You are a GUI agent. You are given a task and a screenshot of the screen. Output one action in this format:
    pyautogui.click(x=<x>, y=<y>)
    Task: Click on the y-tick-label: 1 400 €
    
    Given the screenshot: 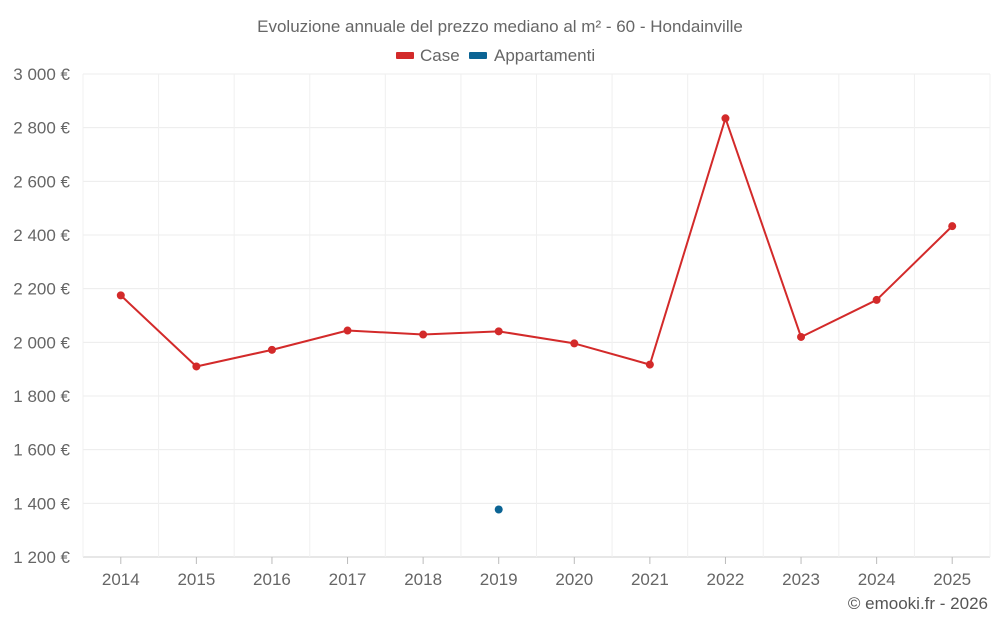 What is the action you would take?
    pyautogui.click(x=41, y=503)
    